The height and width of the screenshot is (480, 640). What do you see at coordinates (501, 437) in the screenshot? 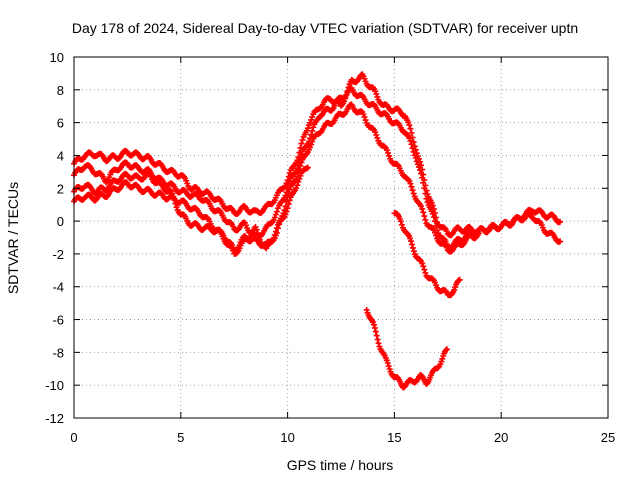
I see `x-tick-label: 20` at bounding box center [501, 437].